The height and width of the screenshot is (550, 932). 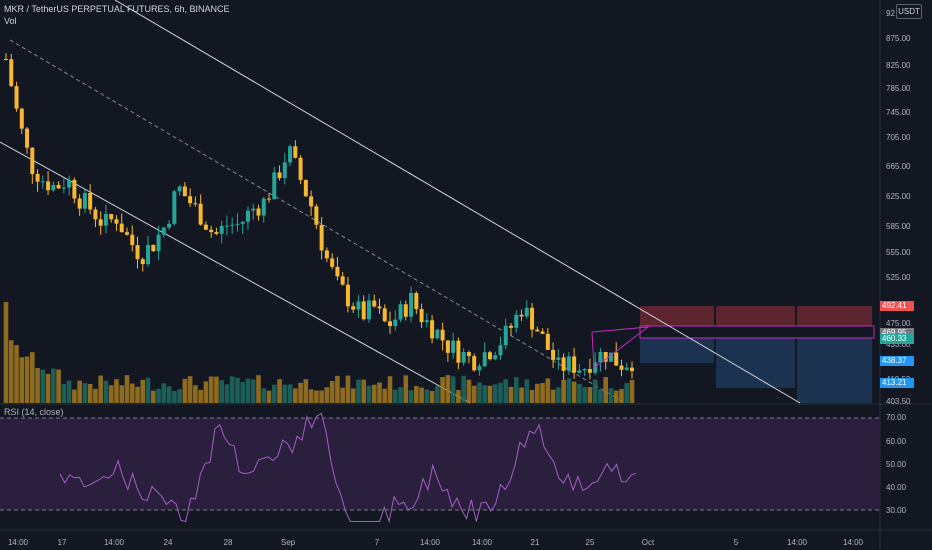 What do you see at coordinates (898, 166) in the screenshot?
I see `price-tick-label: 665.00` at bounding box center [898, 166].